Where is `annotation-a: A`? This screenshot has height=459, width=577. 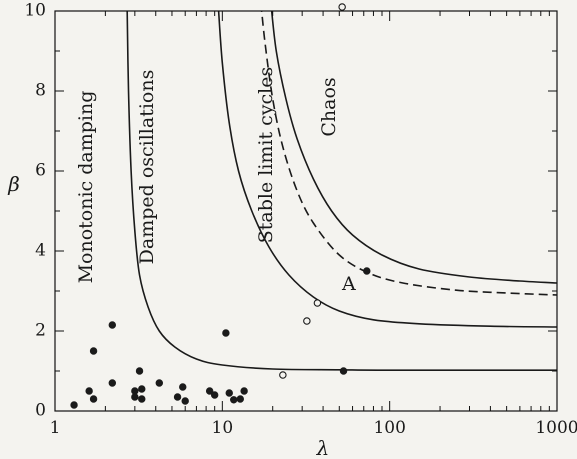
annotation-a: A is located at coordinates (348, 284).